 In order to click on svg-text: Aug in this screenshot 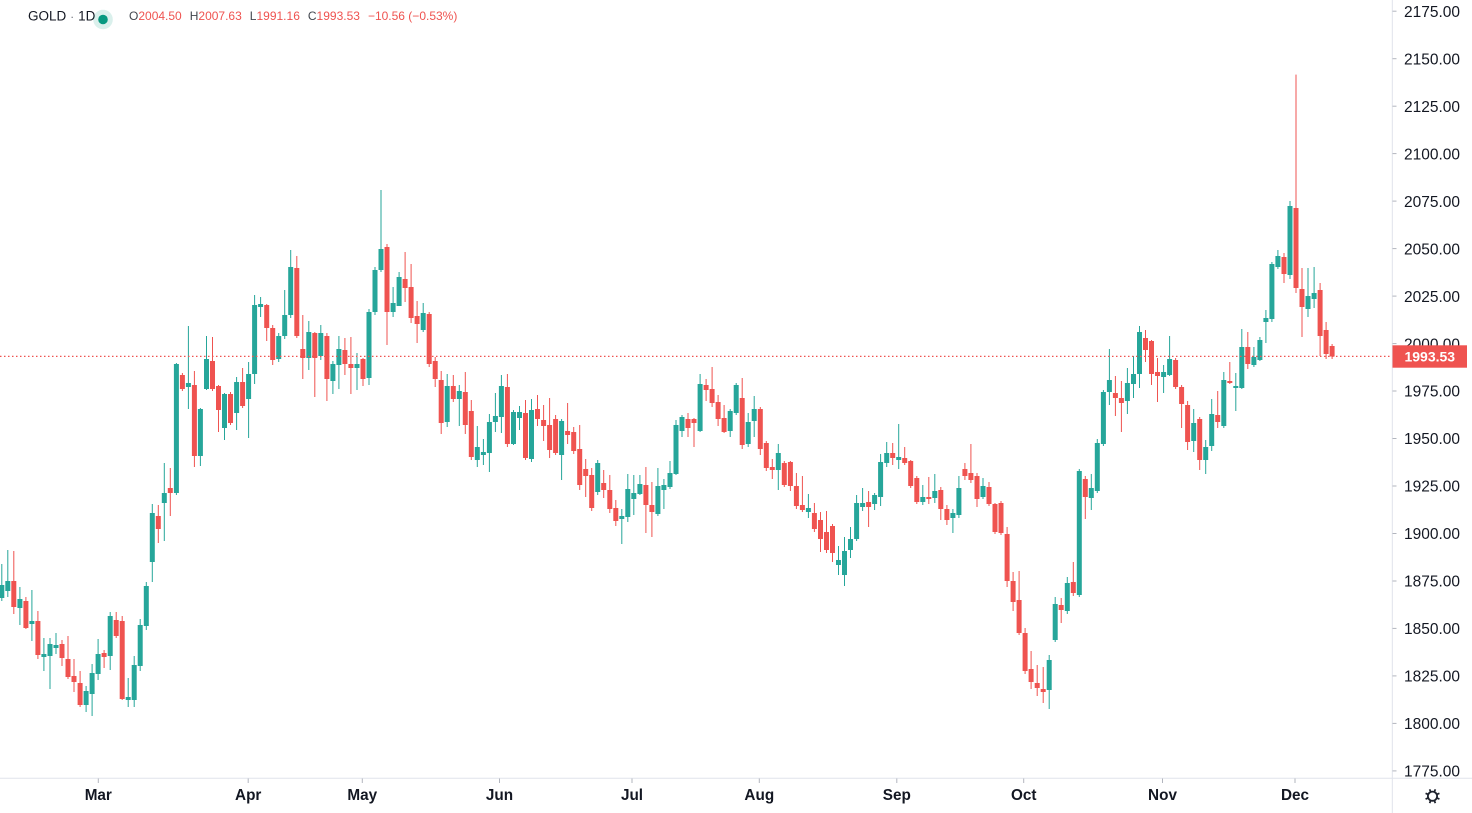, I will do `click(759, 795)`.